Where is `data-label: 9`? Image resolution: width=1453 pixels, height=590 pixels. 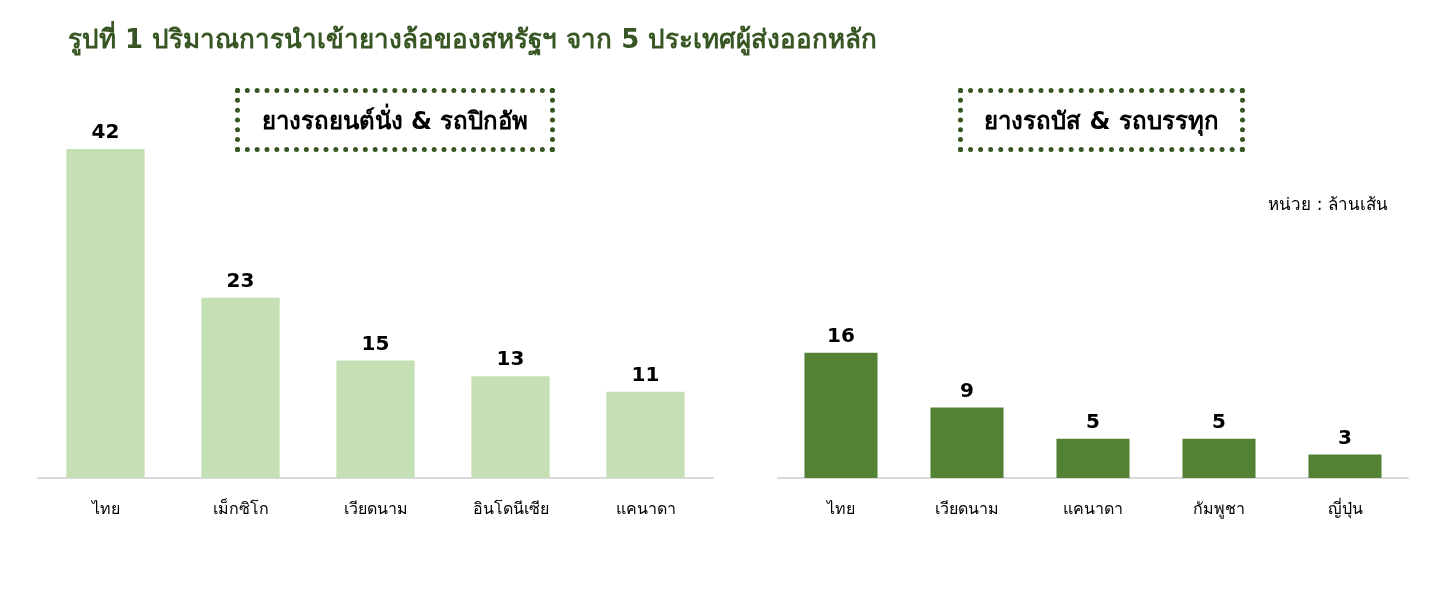 data-label: 9 is located at coordinates (967, 389).